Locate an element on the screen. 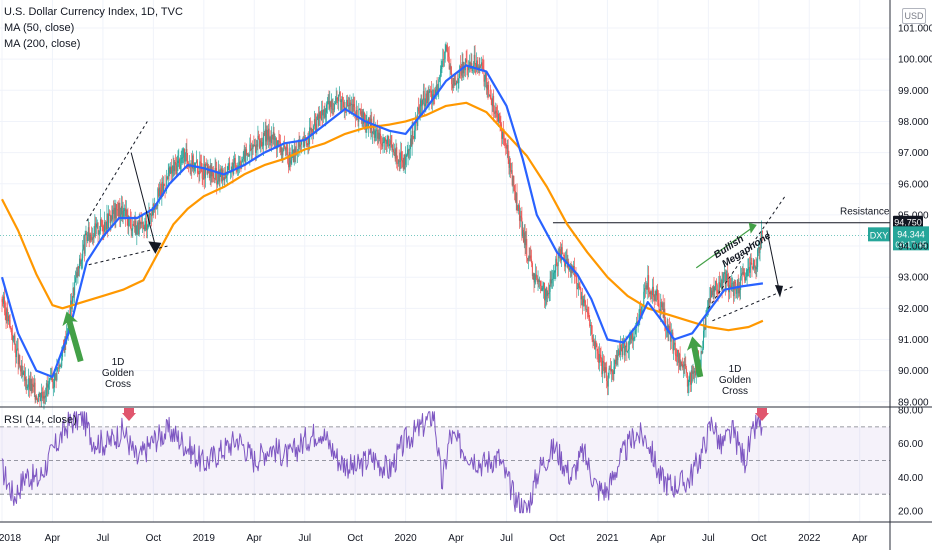 The image size is (932, 550). ticker-symbol-tag is located at coordinates (879, 234).